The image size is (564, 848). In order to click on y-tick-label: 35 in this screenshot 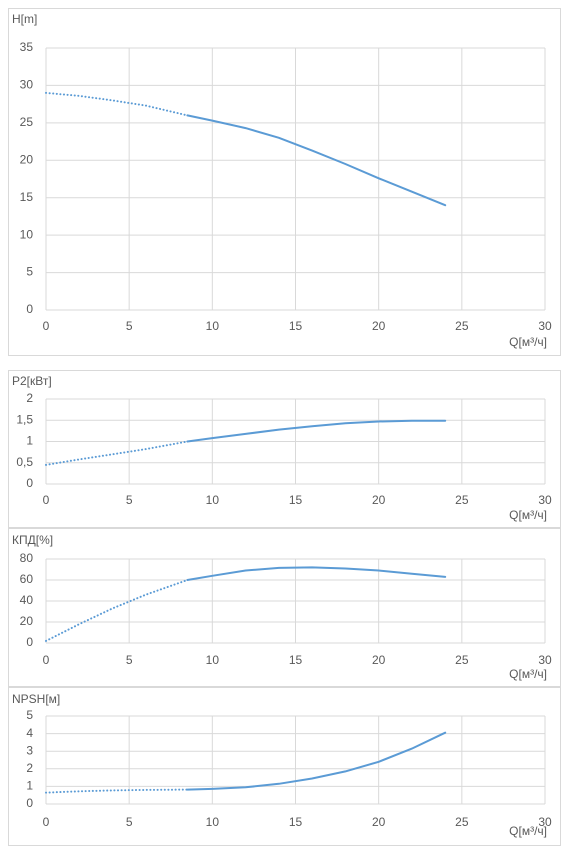, I will do `click(27, 47)`.